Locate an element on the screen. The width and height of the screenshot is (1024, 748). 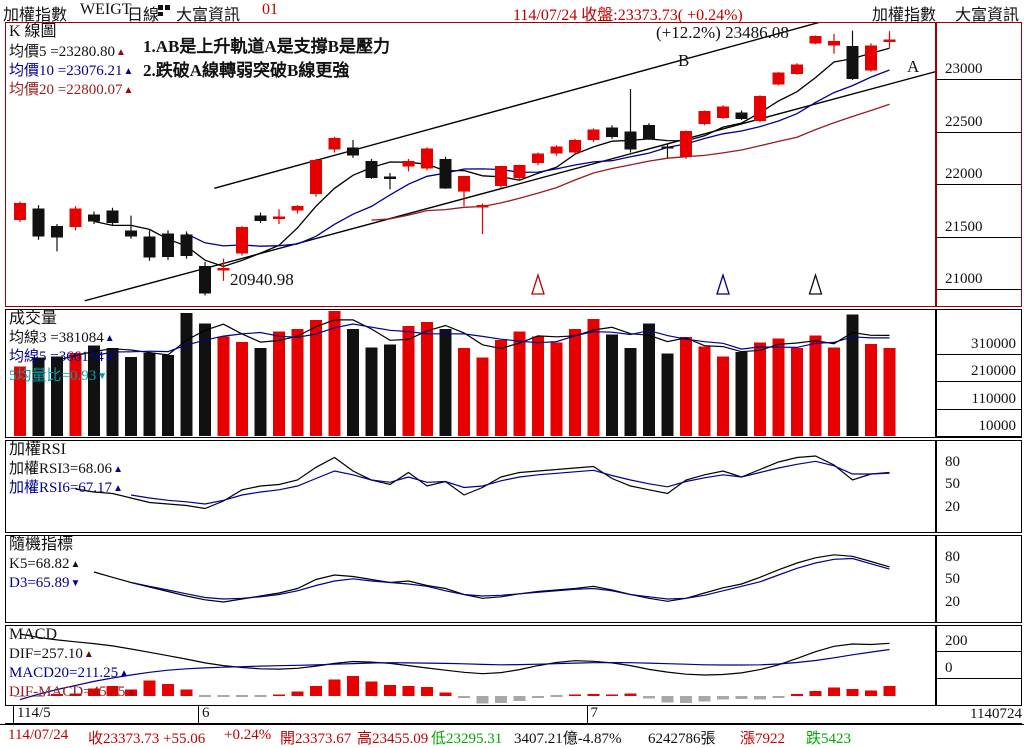
stochastic-legend-d: D3=65.89▼ is located at coordinates (45, 583).